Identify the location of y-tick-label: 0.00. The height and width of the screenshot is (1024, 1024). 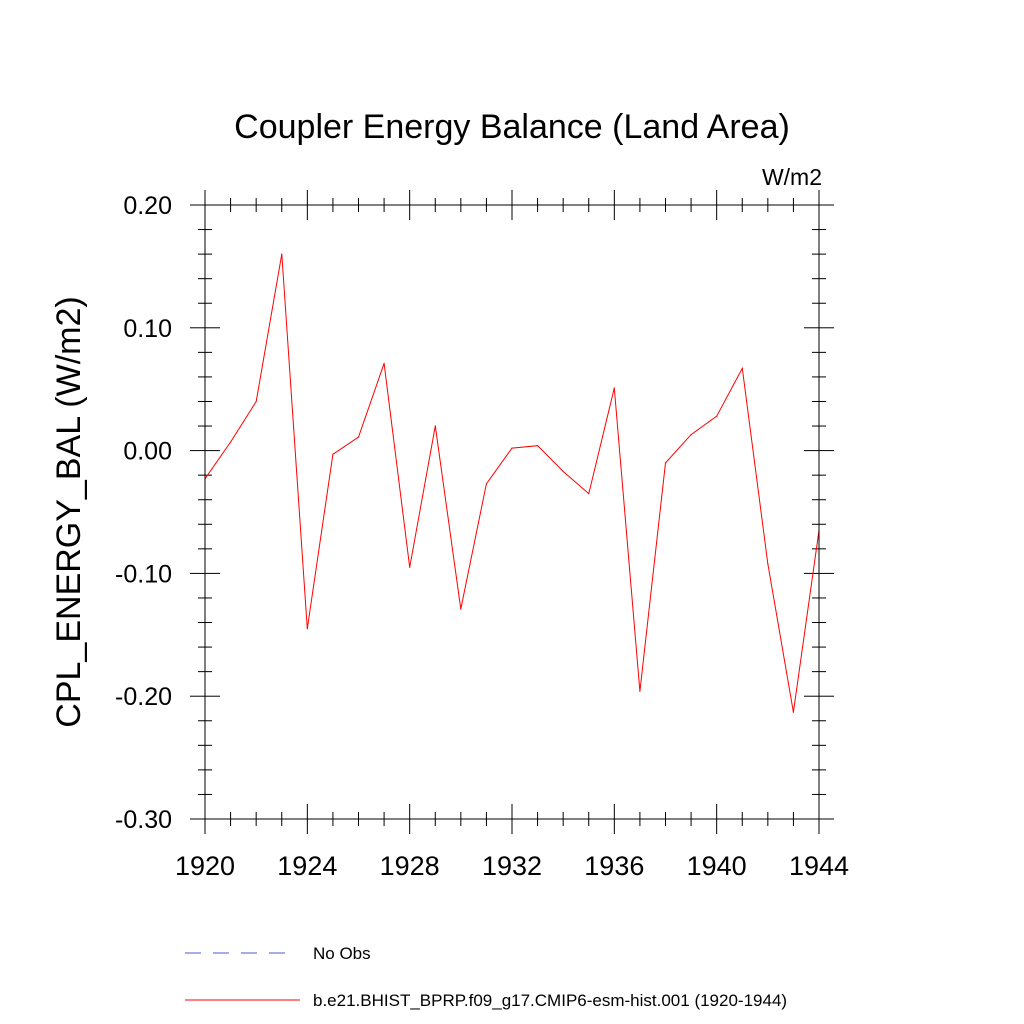
(147, 452).